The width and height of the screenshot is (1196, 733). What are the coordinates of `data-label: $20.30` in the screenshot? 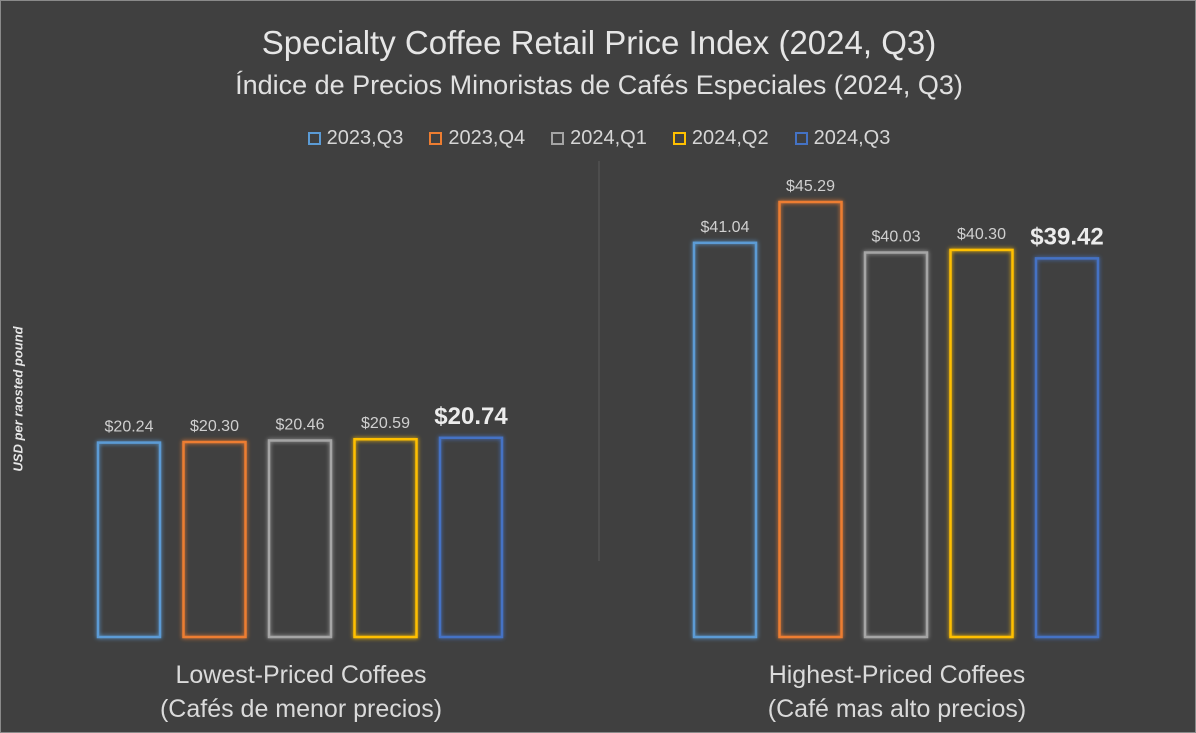 It's located at (214, 426).